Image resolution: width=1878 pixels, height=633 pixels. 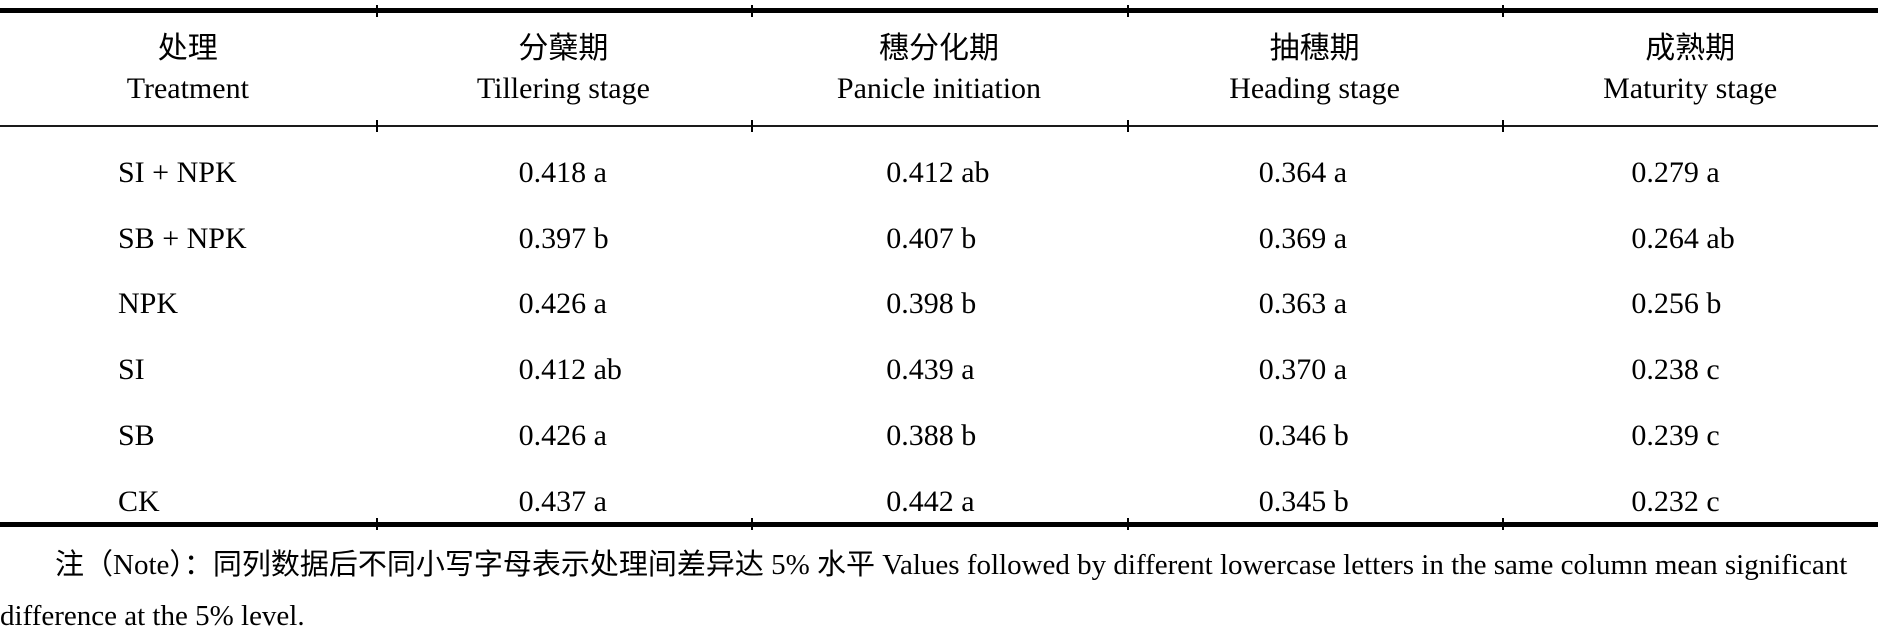 I want to click on column-header-en: Tillering stage, so click(x=563, y=88).